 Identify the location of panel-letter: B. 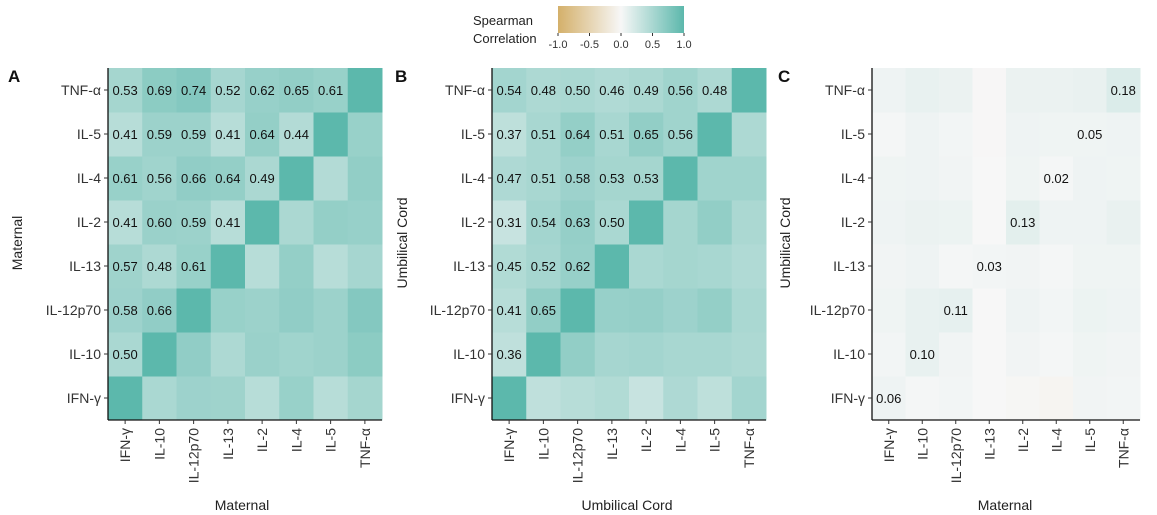
(401, 76).